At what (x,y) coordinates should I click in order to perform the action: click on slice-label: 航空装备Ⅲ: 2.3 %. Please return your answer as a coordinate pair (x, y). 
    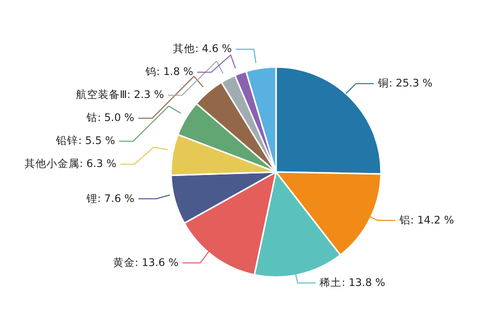
    Looking at the image, I should click on (120, 95).